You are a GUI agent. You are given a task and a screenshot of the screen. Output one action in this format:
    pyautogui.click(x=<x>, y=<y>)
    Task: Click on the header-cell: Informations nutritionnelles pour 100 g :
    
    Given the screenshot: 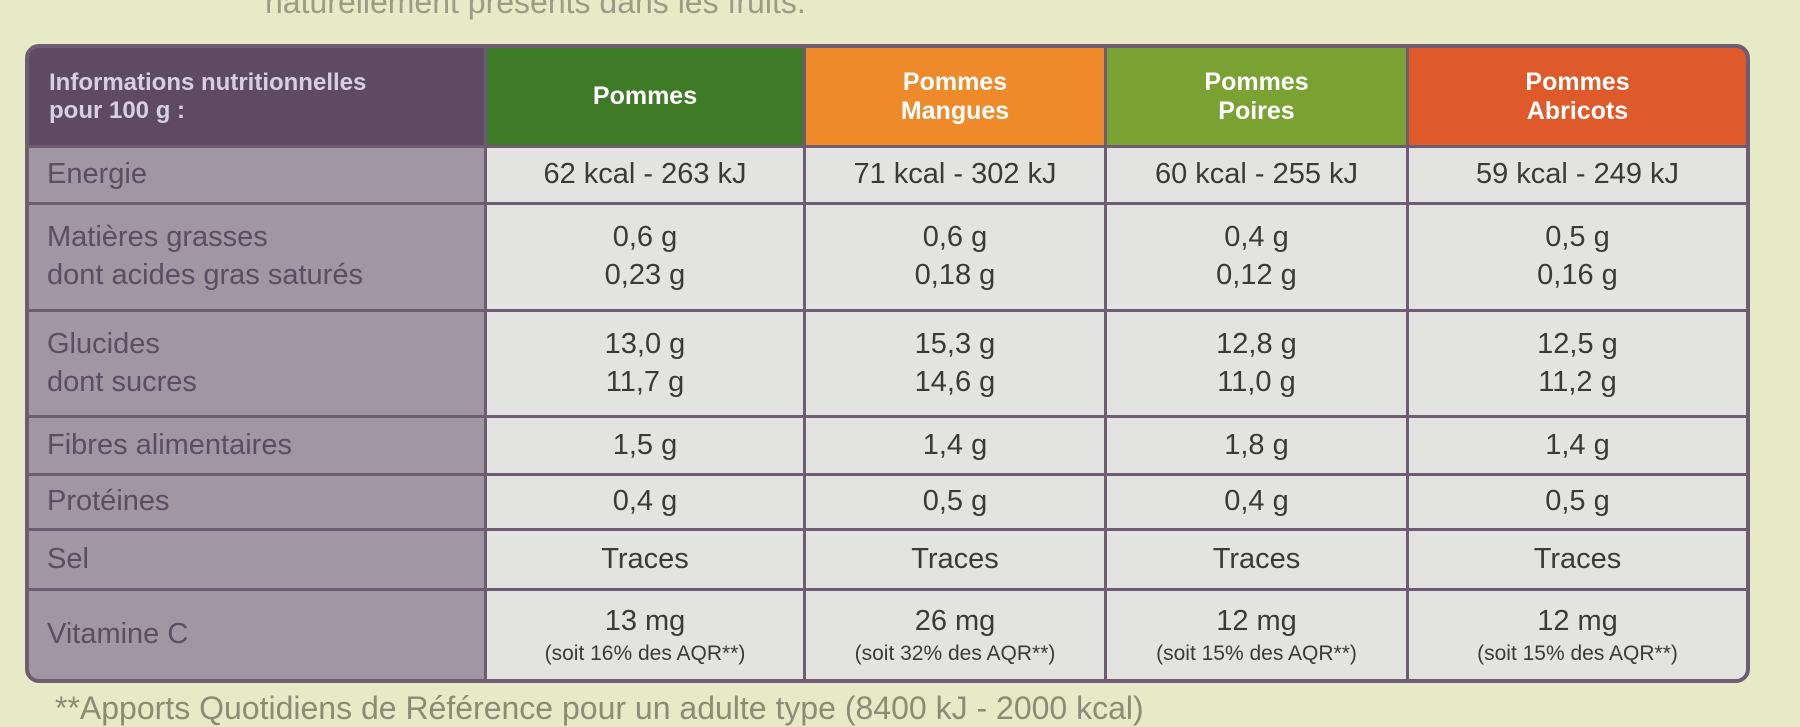 What is the action you would take?
    pyautogui.click(x=256, y=96)
    